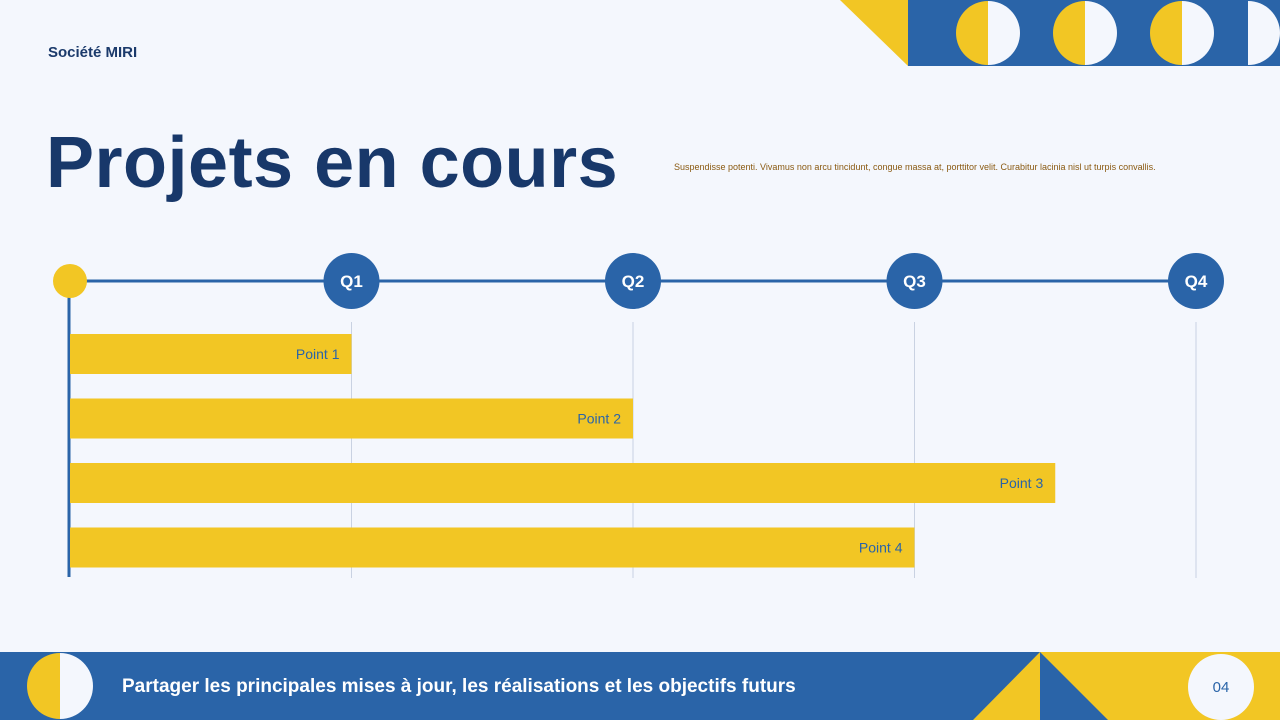 The width and height of the screenshot is (1280, 720). Describe the element at coordinates (318, 354) in the screenshot. I see `bar-label-point-1: Point 1` at that location.